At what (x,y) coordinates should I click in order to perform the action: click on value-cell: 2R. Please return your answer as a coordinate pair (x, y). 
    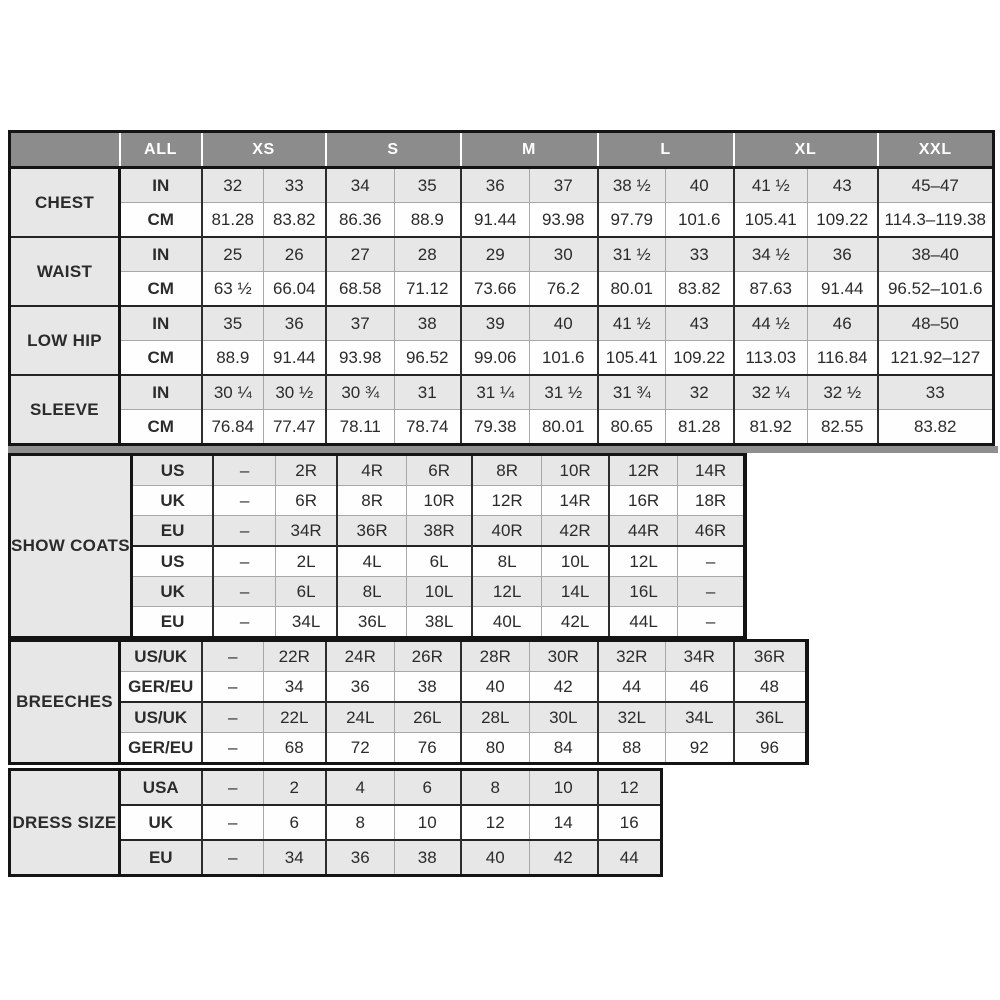
    Looking at the image, I should click on (306, 470).